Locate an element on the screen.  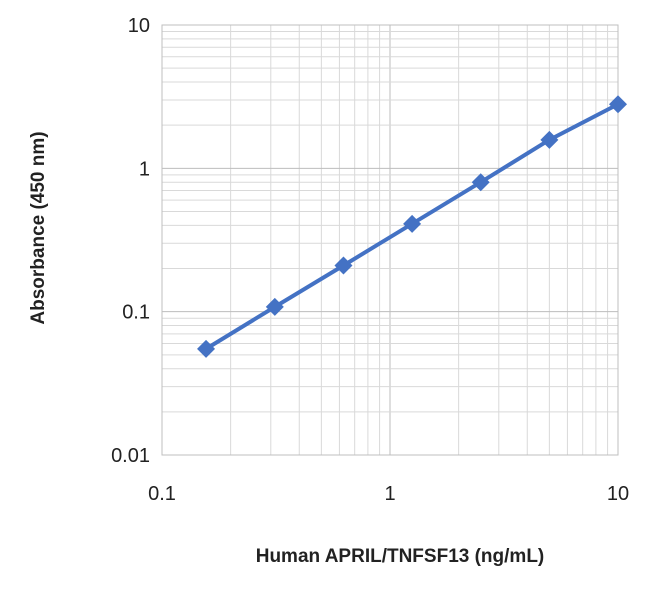
x-tick-label: 1 is located at coordinates (389, 494).